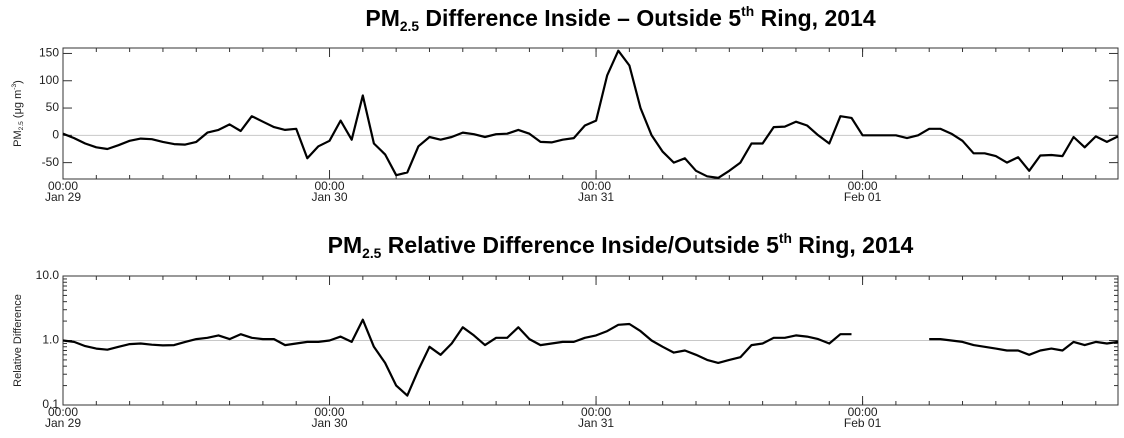  What do you see at coordinates (48, 275) in the screenshot?
I see `y-tick-label: 10.0` at bounding box center [48, 275].